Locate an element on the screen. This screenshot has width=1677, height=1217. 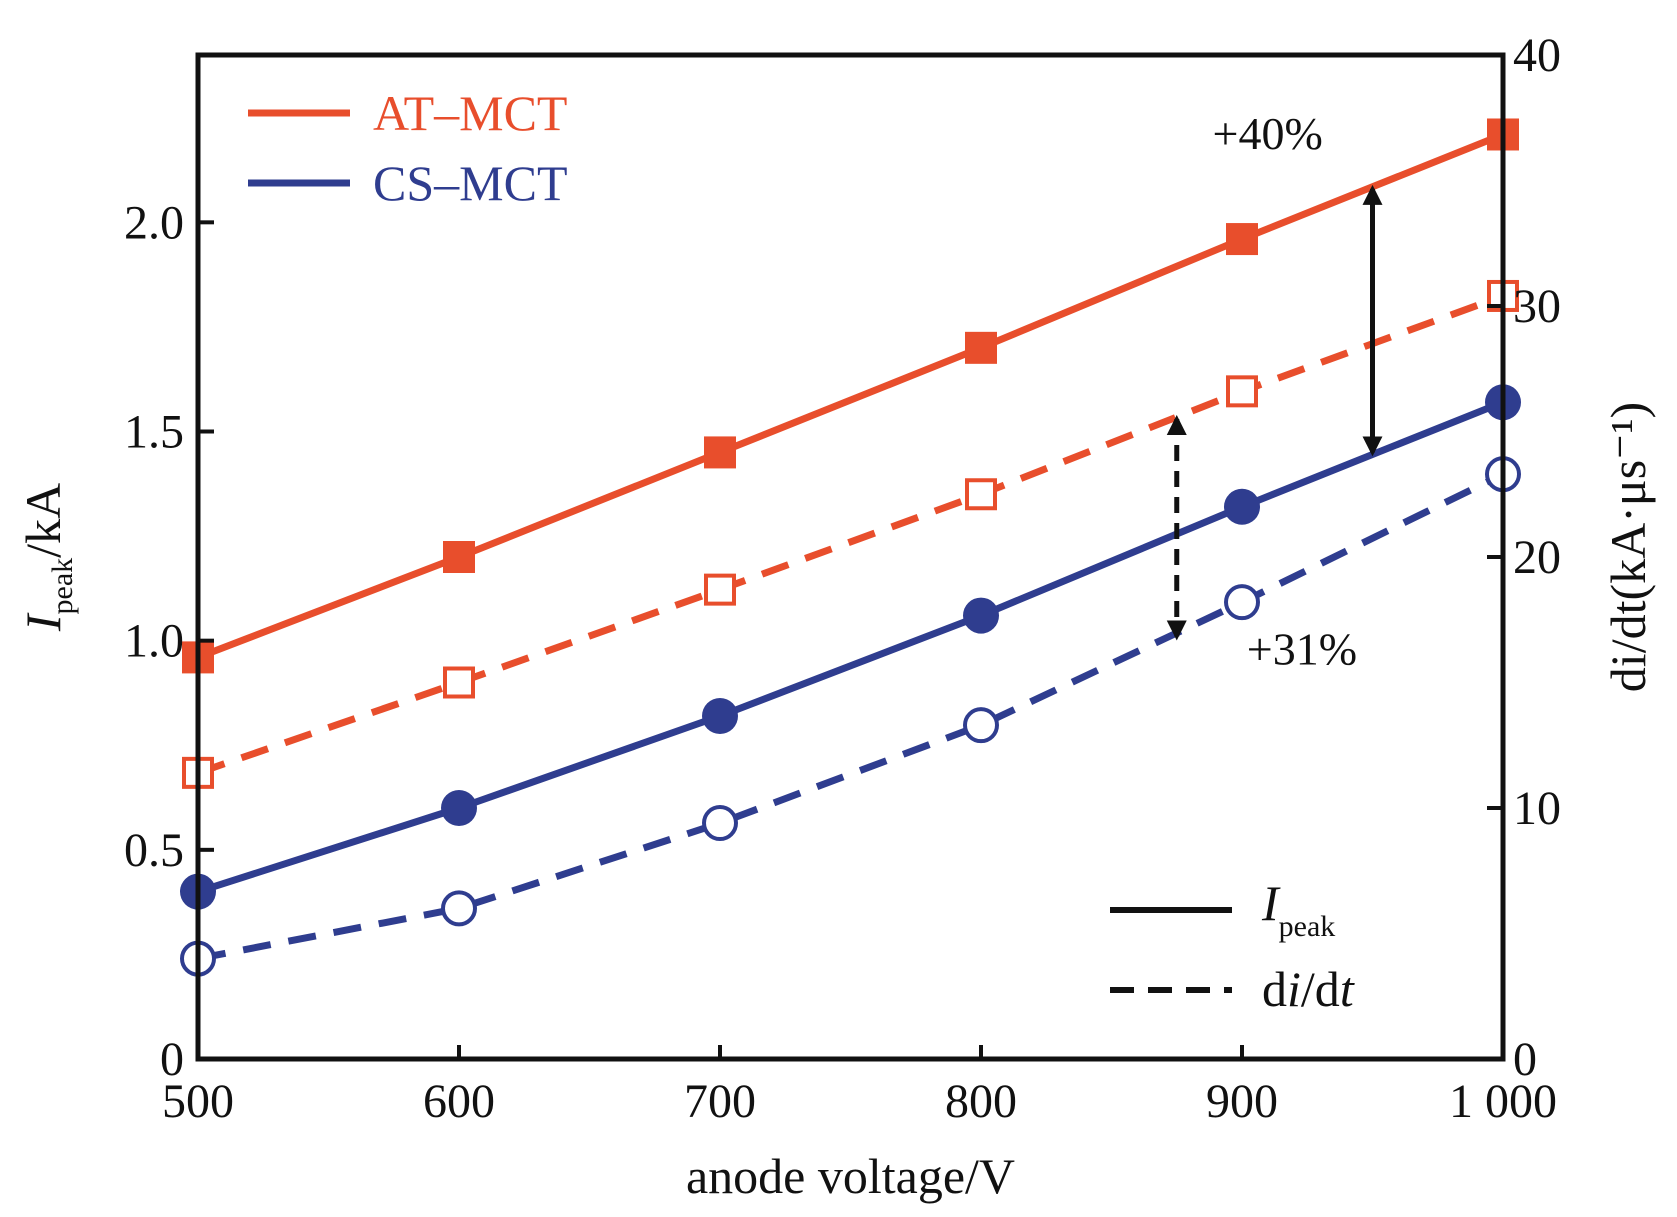
y-tick-label: 0.5 is located at coordinates (154, 850).